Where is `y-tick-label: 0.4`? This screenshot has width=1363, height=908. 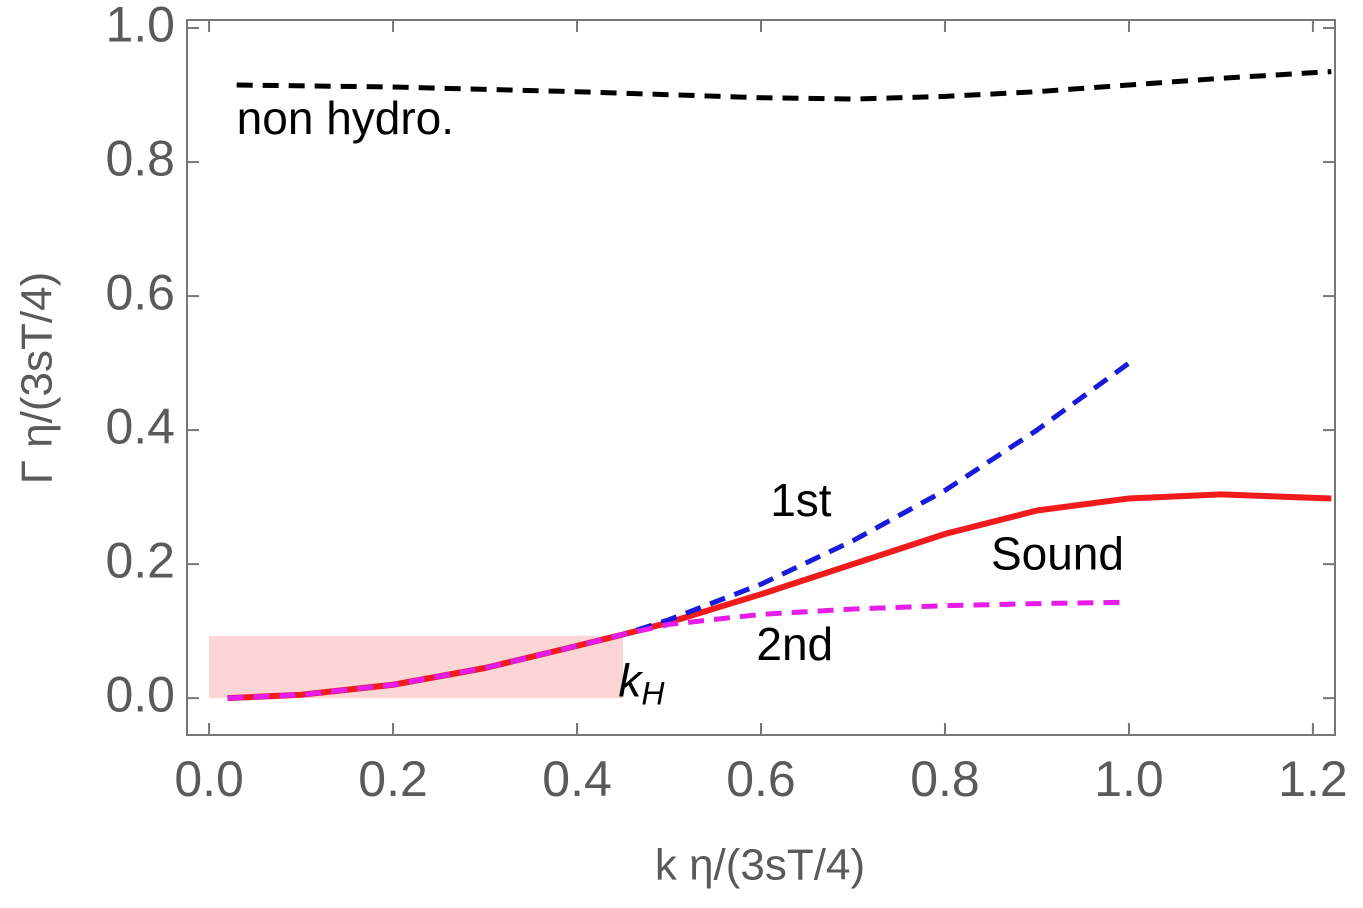 y-tick-label: 0.4 is located at coordinates (140, 426).